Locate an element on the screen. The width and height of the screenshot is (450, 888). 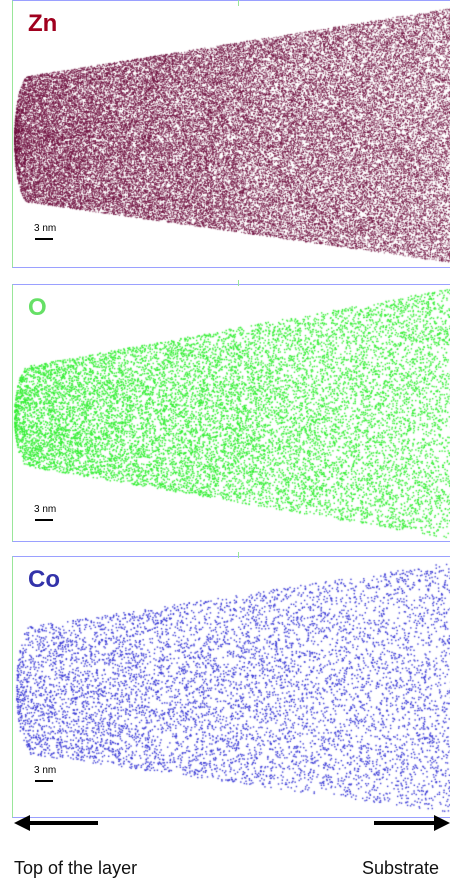
top-of-layer-caption: Top of the layer is located at coordinates (76, 868).